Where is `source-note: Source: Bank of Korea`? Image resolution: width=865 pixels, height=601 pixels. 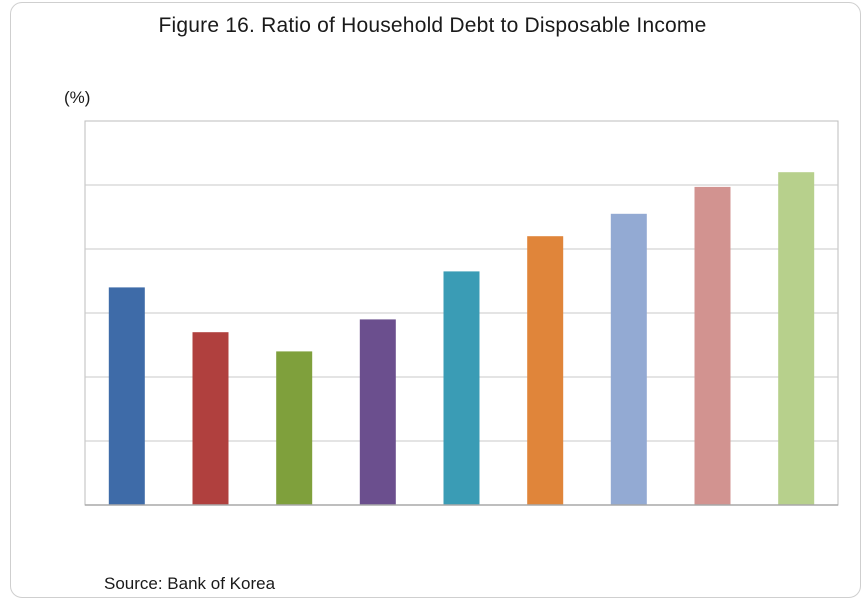 source-note: Source: Bank of Korea is located at coordinates (190, 583).